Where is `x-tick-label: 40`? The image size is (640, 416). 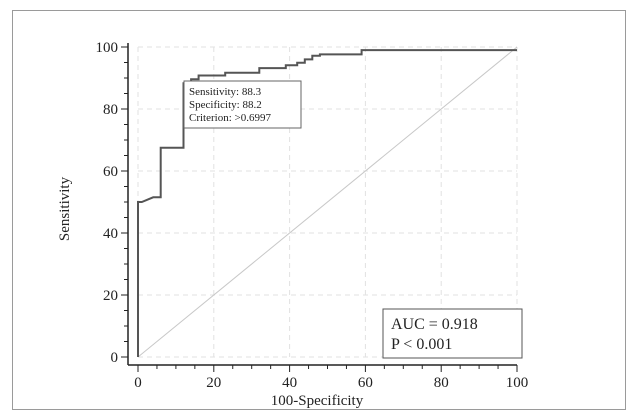
x-tick-label: 40 is located at coordinates (289, 383).